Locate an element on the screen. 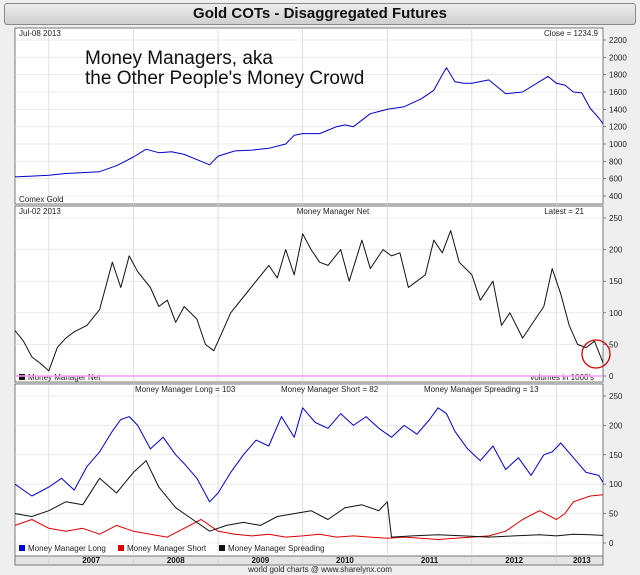 The height and width of the screenshot is (575, 640). legend-swatch-long is located at coordinates (22, 548).